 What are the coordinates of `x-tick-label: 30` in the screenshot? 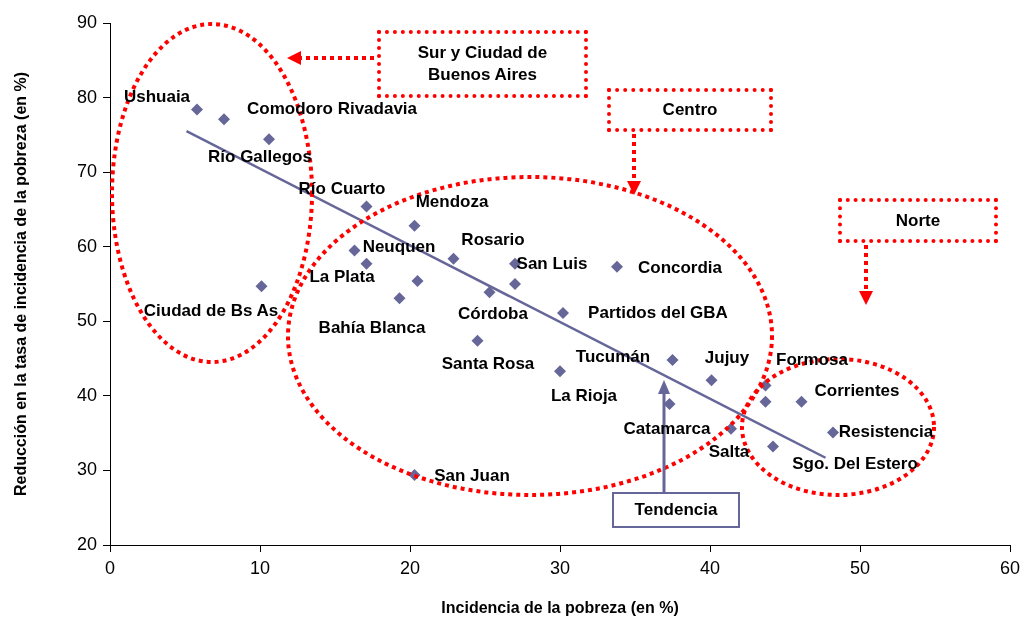 It's located at (560, 567).